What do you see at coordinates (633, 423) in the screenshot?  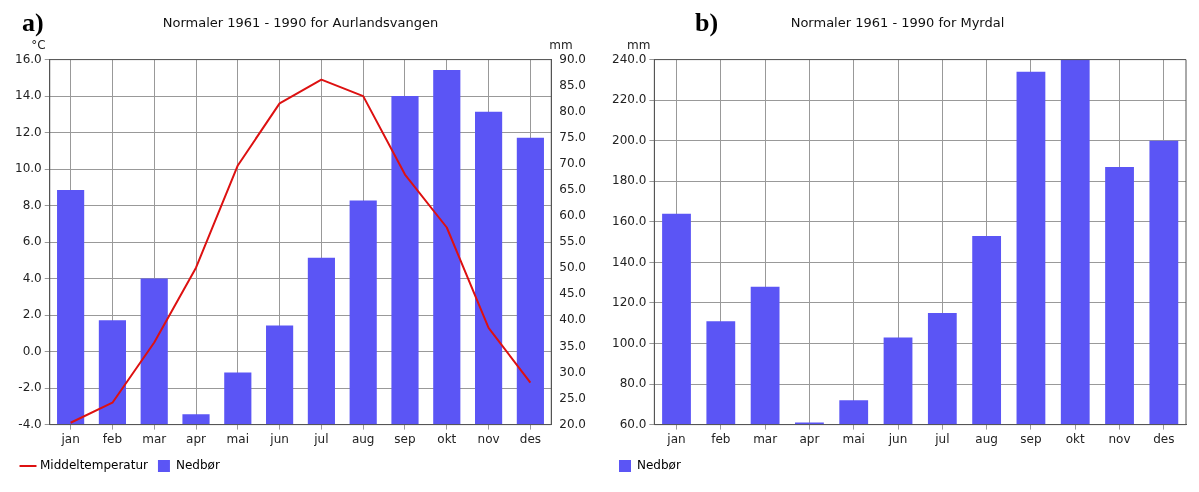 I see `y-tick-label: 60.0` at bounding box center [633, 423].